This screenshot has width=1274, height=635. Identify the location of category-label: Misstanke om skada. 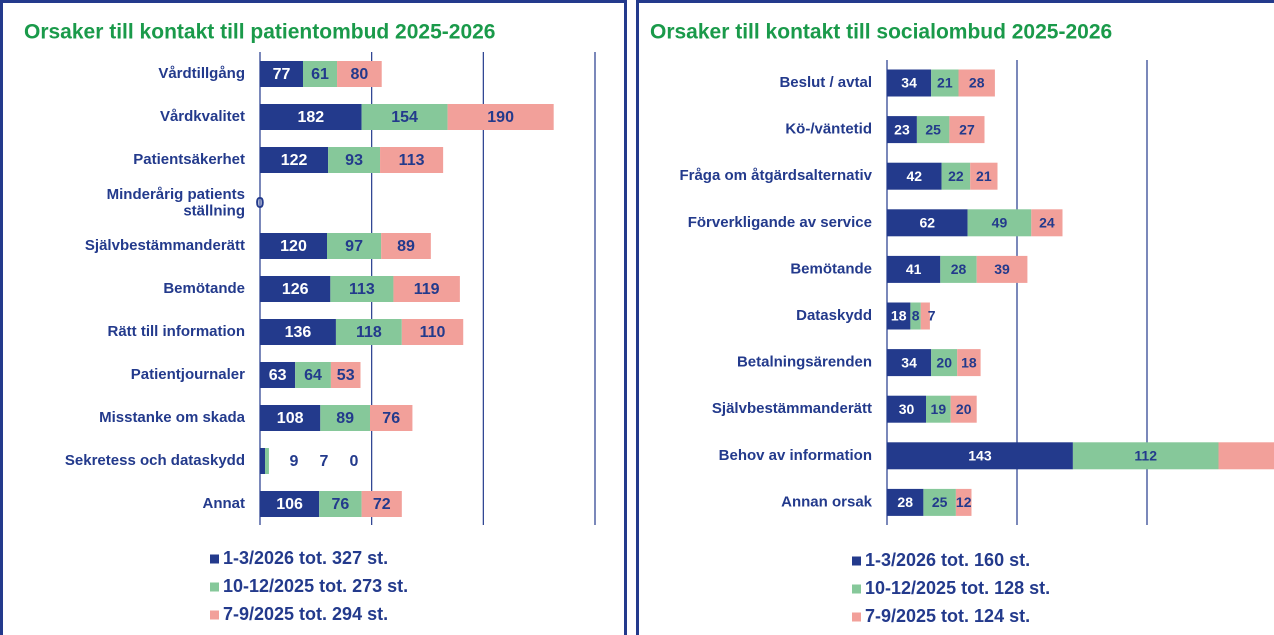
(172, 417).